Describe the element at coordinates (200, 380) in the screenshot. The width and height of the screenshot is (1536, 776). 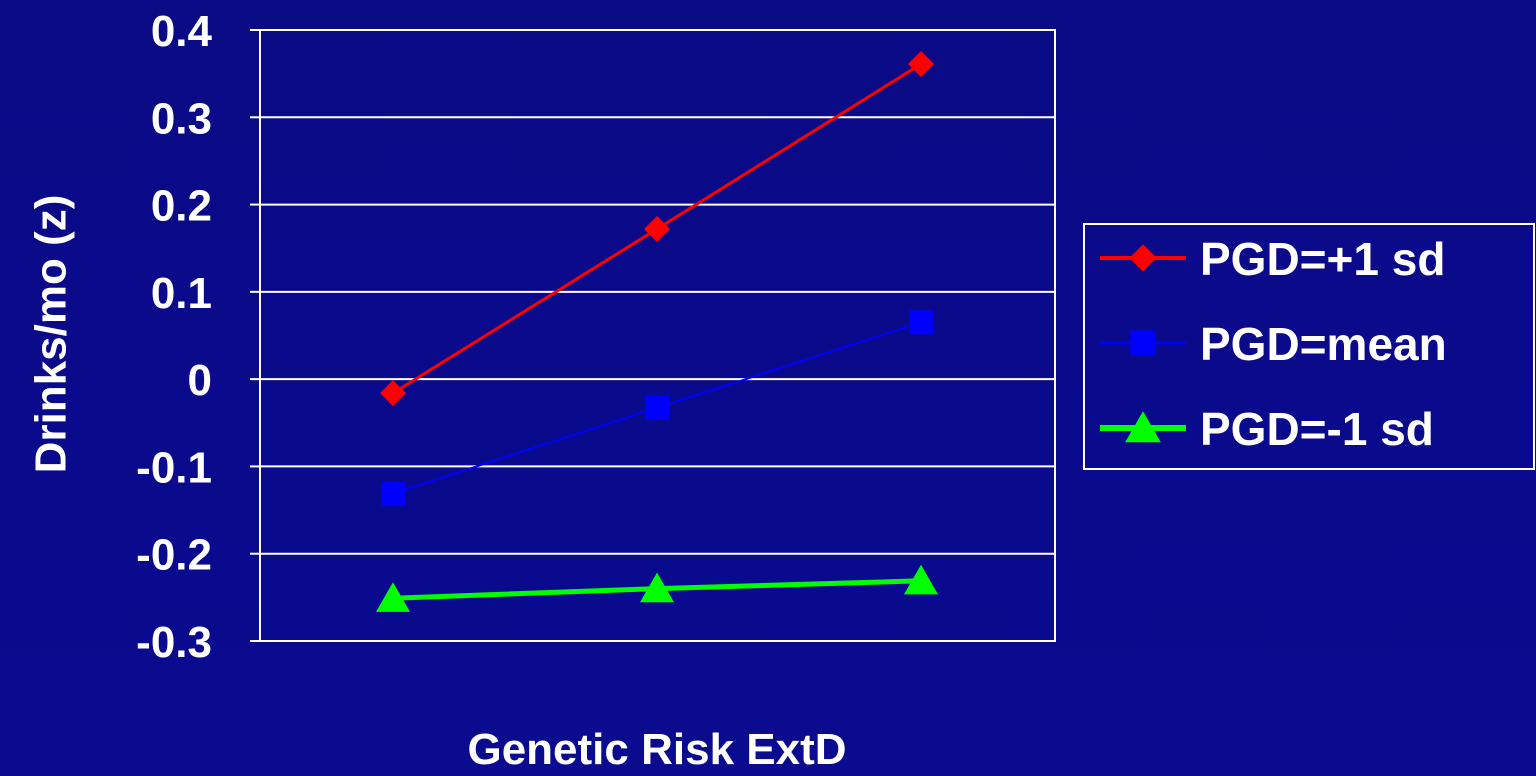
I see `y-tick-label: 0` at that location.